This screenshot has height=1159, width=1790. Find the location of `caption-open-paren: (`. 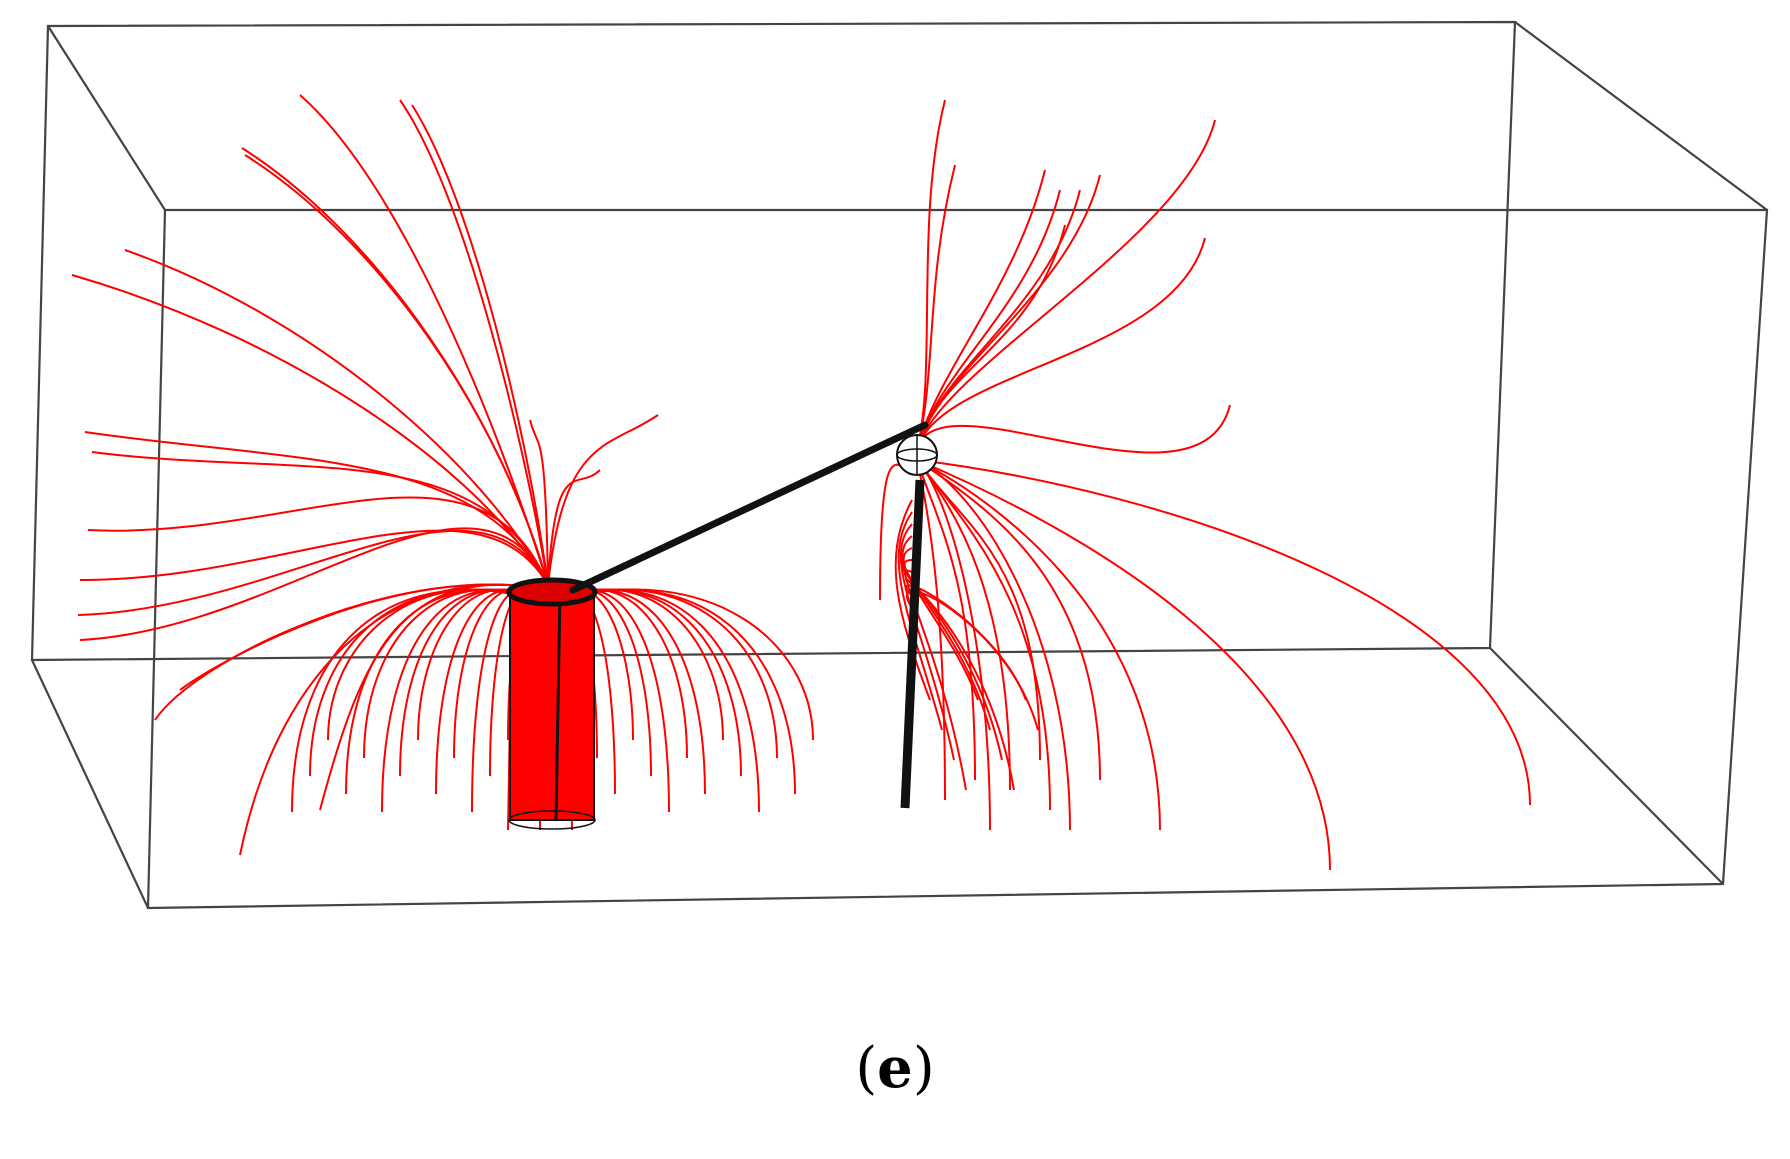

caption-open-paren: ( is located at coordinates (866, 1068).